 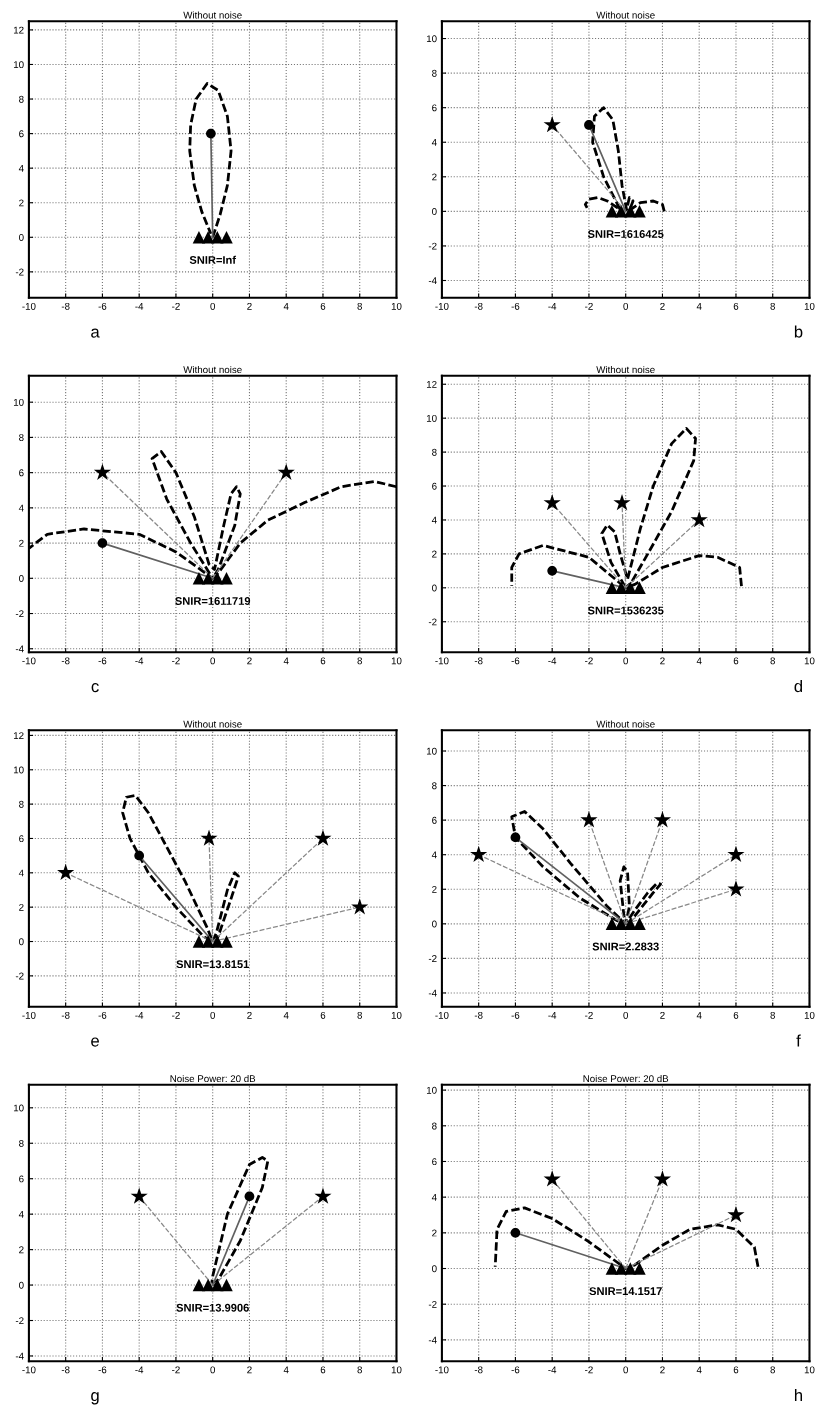 What do you see at coordinates (95, 688) in the screenshot?
I see `text: c` at bounding box center [95, 688].